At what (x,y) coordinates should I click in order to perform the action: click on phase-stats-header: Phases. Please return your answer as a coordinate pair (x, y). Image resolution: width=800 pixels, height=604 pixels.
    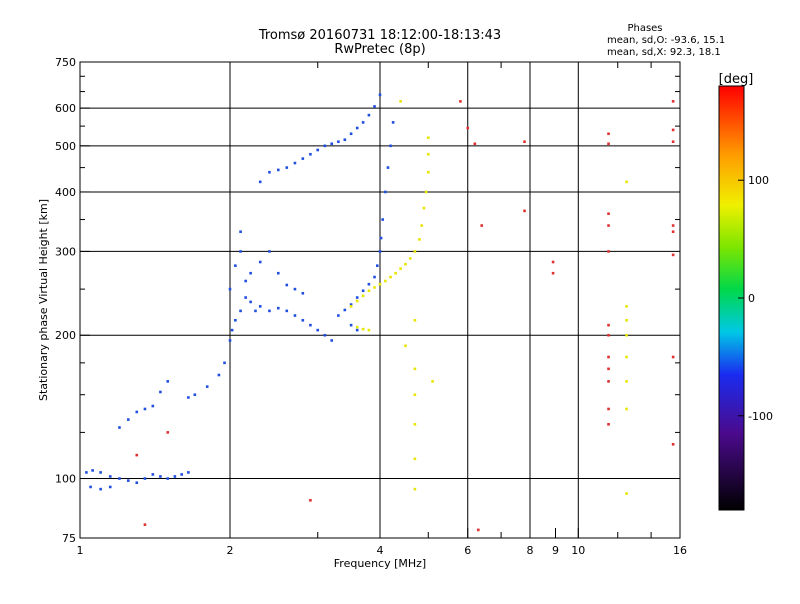
    Looking at the image, I should click on (644, 28).